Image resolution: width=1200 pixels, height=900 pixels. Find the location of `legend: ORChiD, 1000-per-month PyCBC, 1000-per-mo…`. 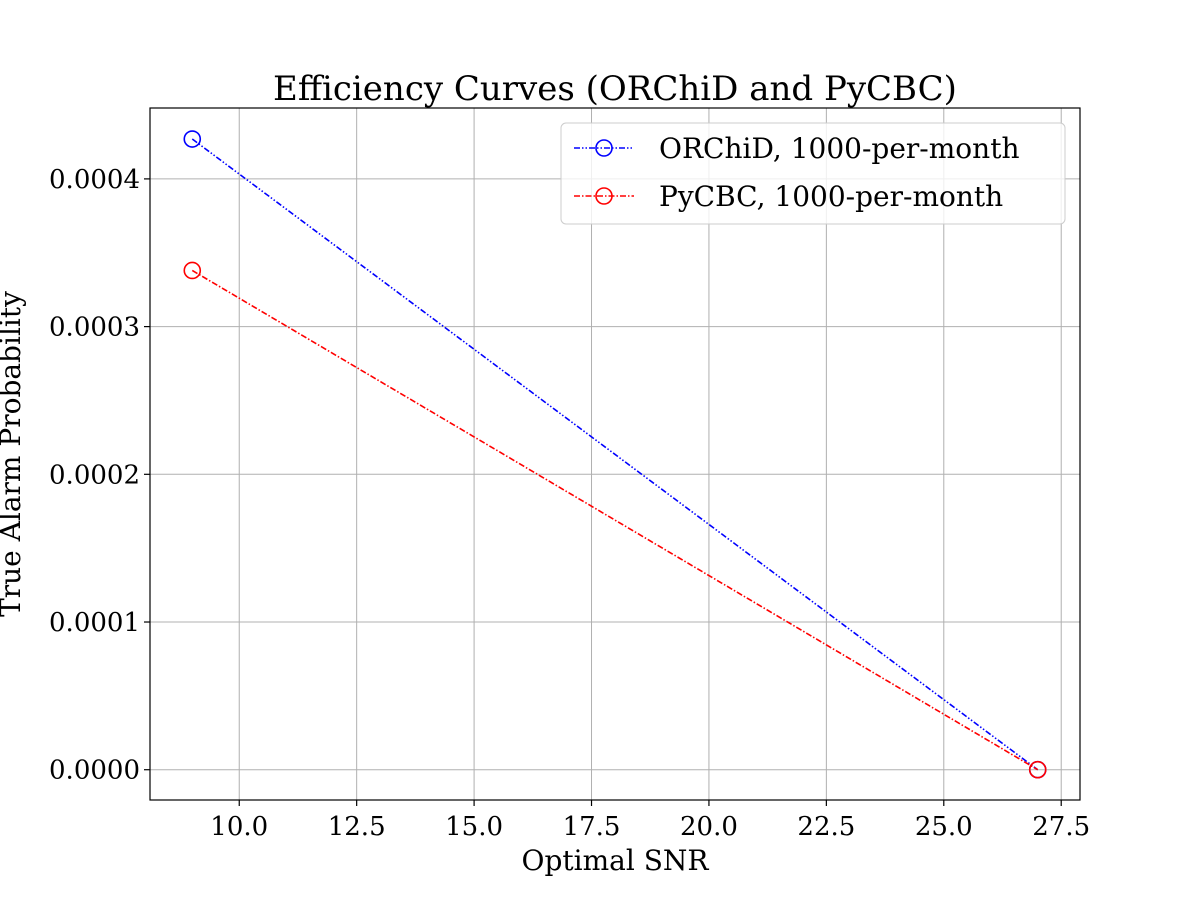

legend: ORChiD, 1000-per-month PyCBC, 1000-per-mo… is located at coordinates (813, 173).